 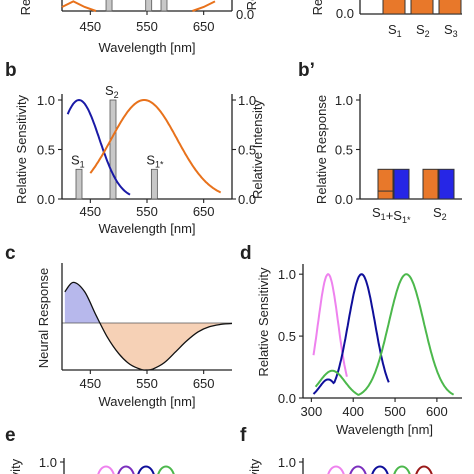 What do you see at coordinates (90, 449) in the screenshot?
I see `panel-e: e 1.0 ivity` at bounding box center [90, 449].